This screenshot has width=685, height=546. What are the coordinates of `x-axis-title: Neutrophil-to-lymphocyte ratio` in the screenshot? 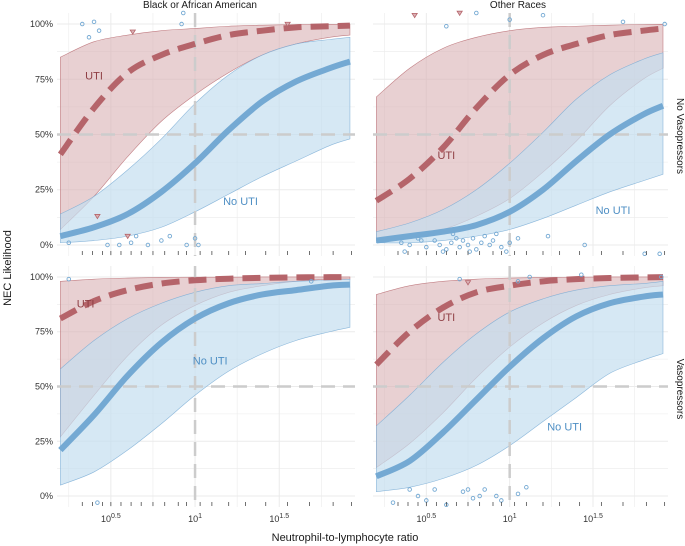 It's located at (345, 538).